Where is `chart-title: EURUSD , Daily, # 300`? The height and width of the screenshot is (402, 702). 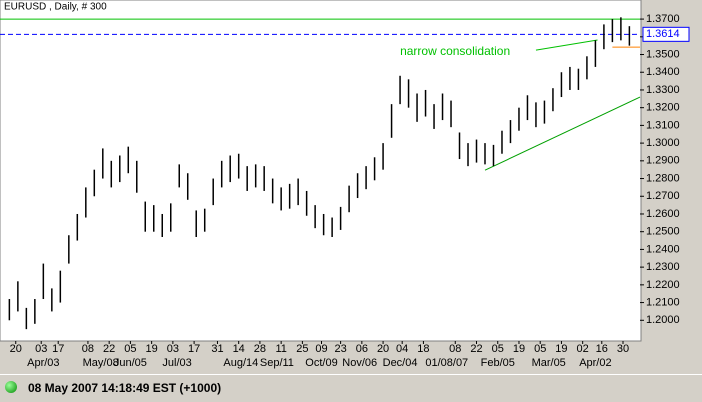
chart-title: EURUSD , Daily, # 300 is located at coordinates (55, 7).